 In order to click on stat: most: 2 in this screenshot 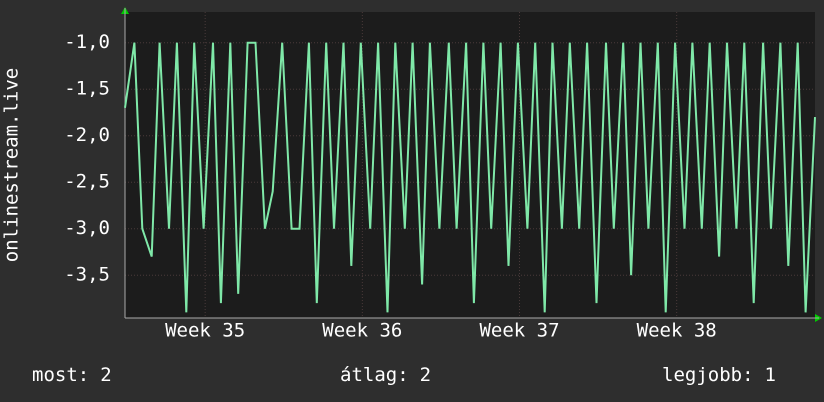, I will do `click(72, 375)`.